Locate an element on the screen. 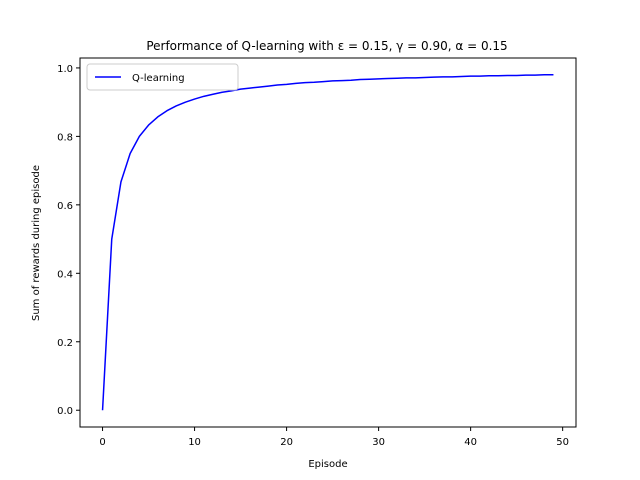 The height and width of the screenshot is (480, 640). x-tick-label: 10 is located at coordinates (194, 442).